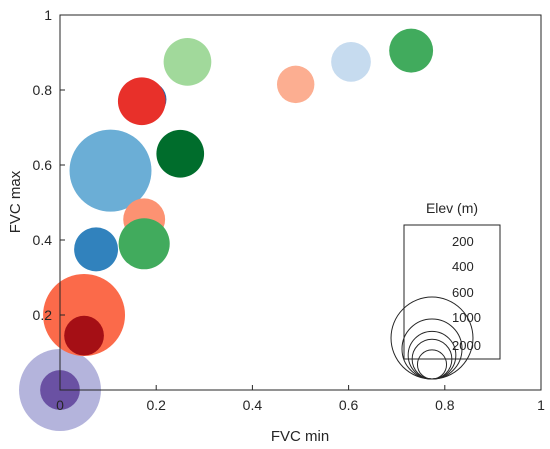 The image size is (550, 449). What do you see at coordinates (253, 405) in the screenshot?
I see `x-tick-label-2: 0.4` at bounding box center [253, 405].